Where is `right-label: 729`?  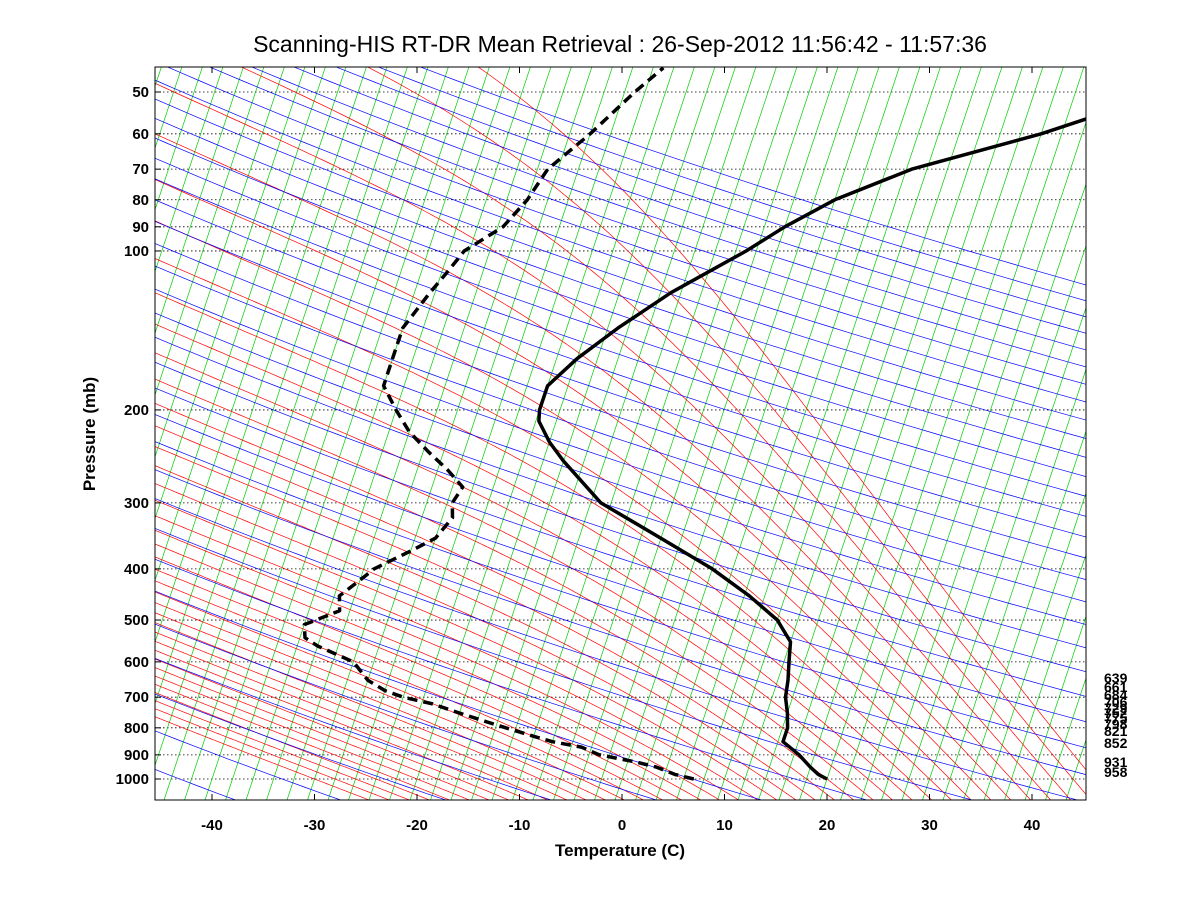
right-label: 729 is located at coordinates (1116, 708).